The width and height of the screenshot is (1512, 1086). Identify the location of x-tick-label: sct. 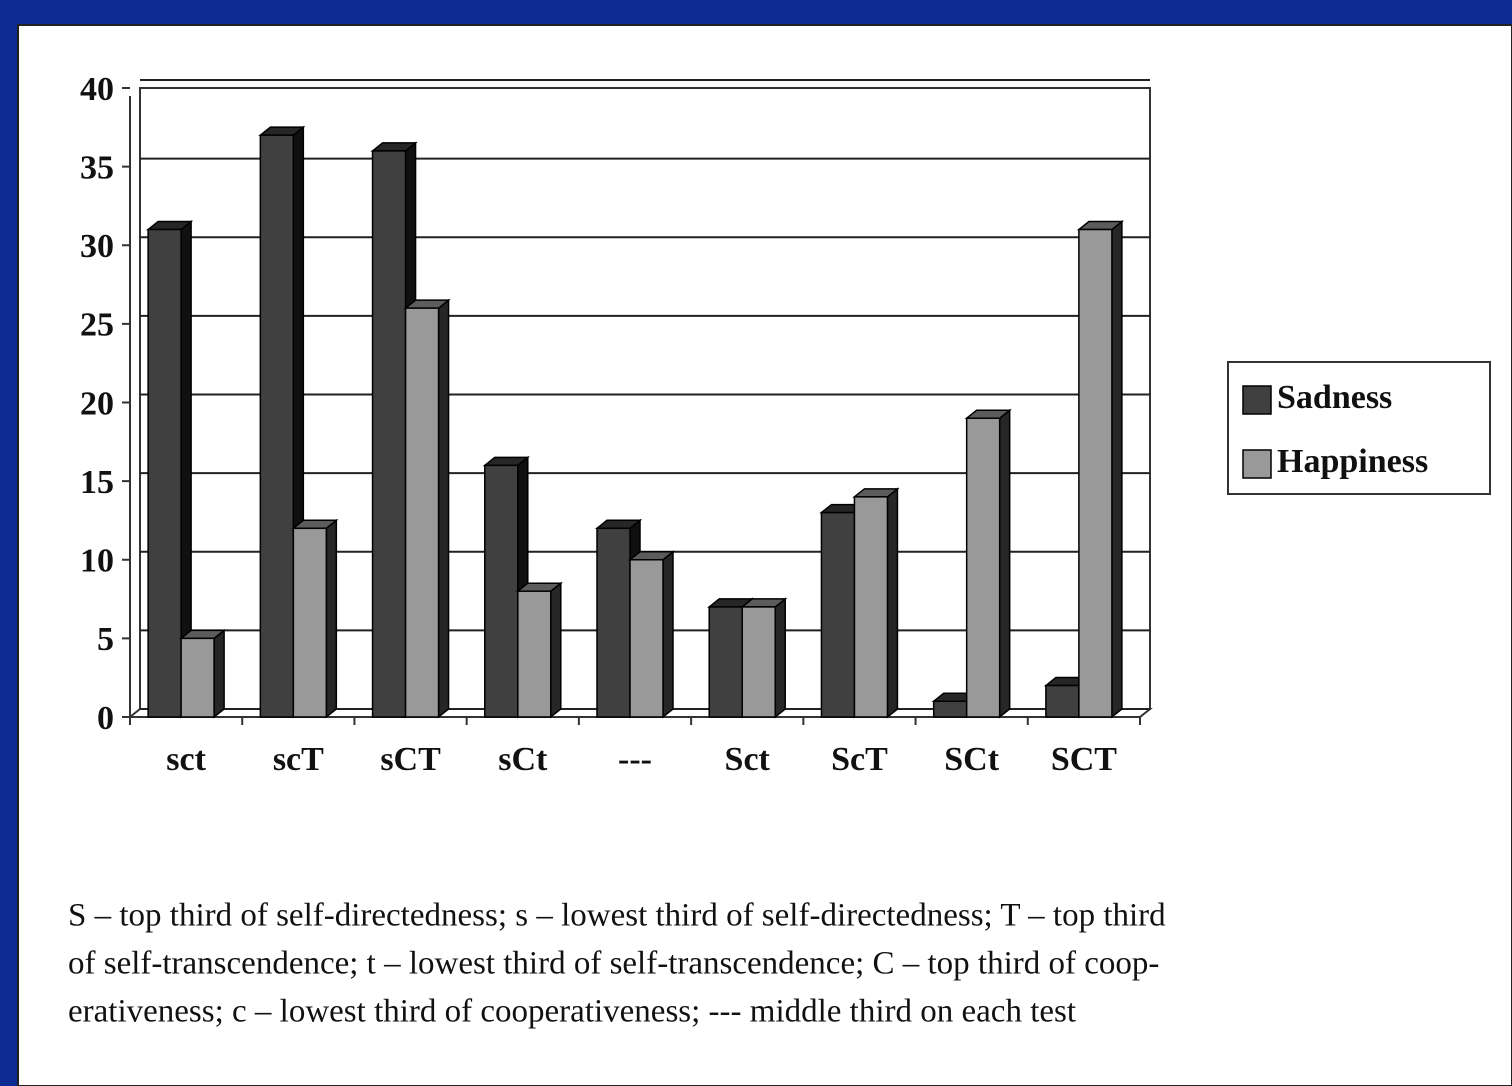
(186, 759).